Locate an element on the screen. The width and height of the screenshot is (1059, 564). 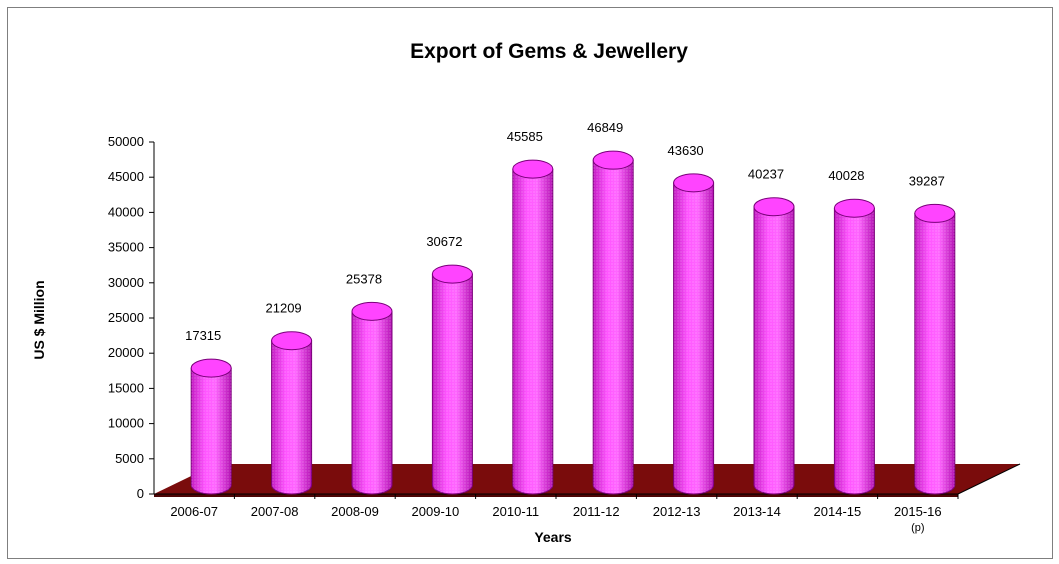
x-axis-title: Years is located at coordinates (553, 537).